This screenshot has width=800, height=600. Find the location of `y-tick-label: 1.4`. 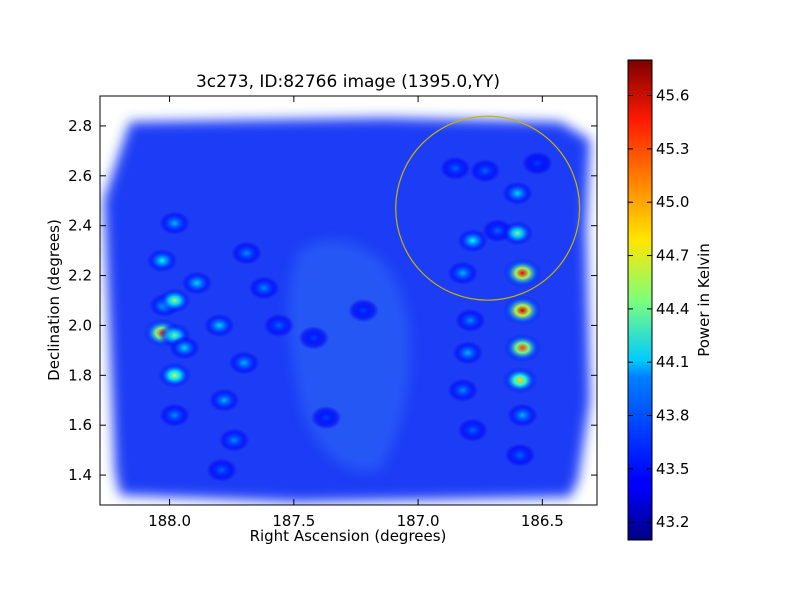

y-tick-label: 1.4 is located at coordinates (80, 475).